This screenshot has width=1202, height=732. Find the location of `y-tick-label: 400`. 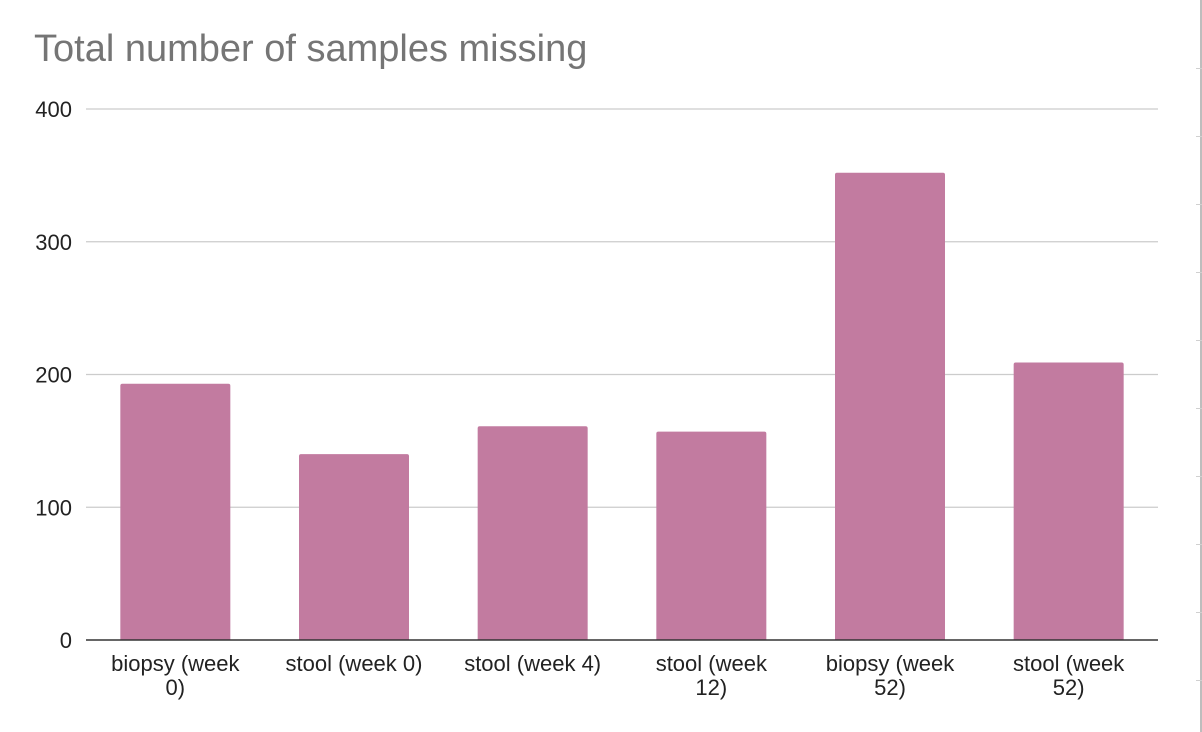

y-tick-label: 400 is located at coordinates (53, 109).